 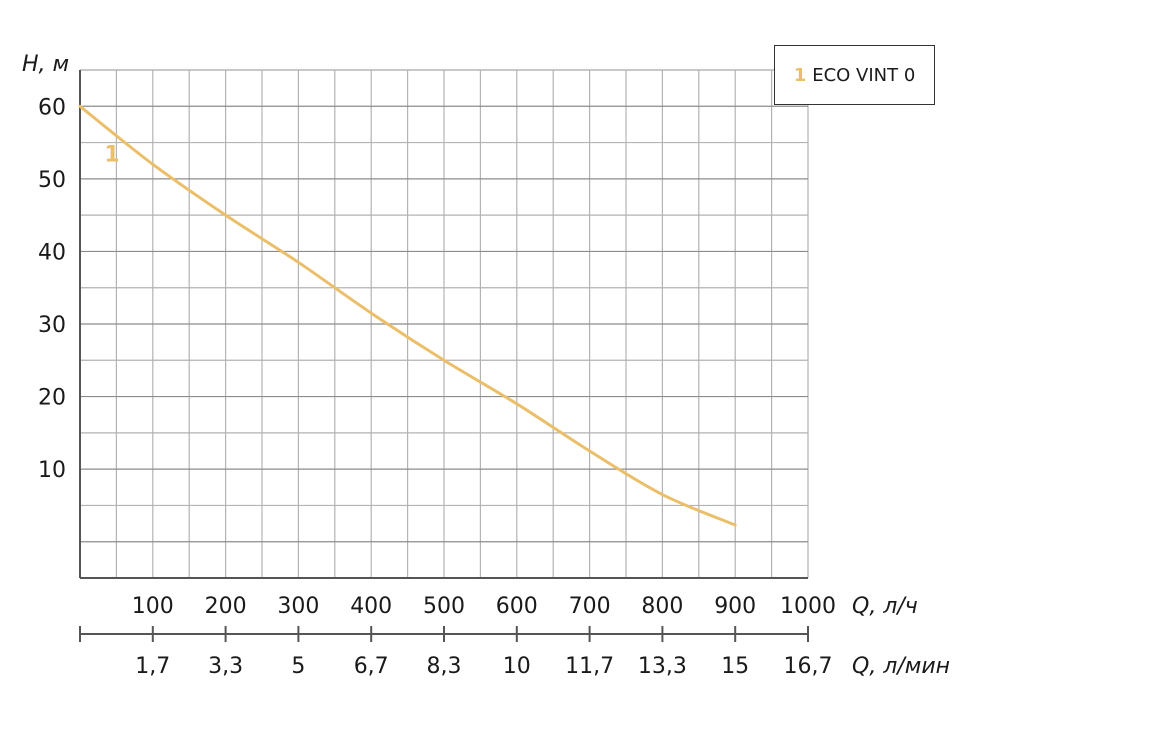 What do you see at coordinates (662, 666) in the screenshot?
I see `x2-tick-label: 13,3` at bounding box center [662, 666].